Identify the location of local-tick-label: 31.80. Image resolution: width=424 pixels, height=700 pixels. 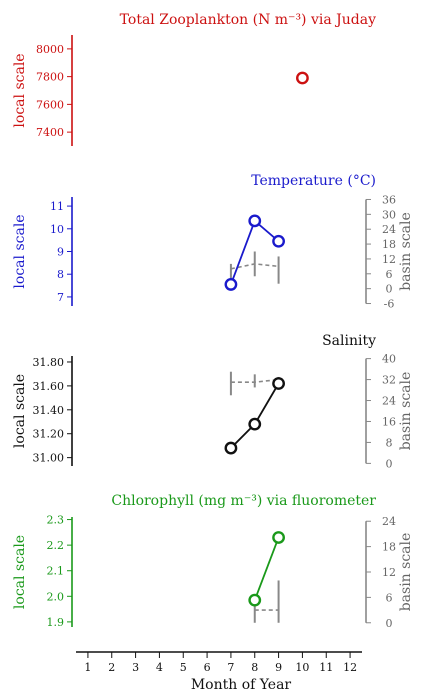
(49, 362).